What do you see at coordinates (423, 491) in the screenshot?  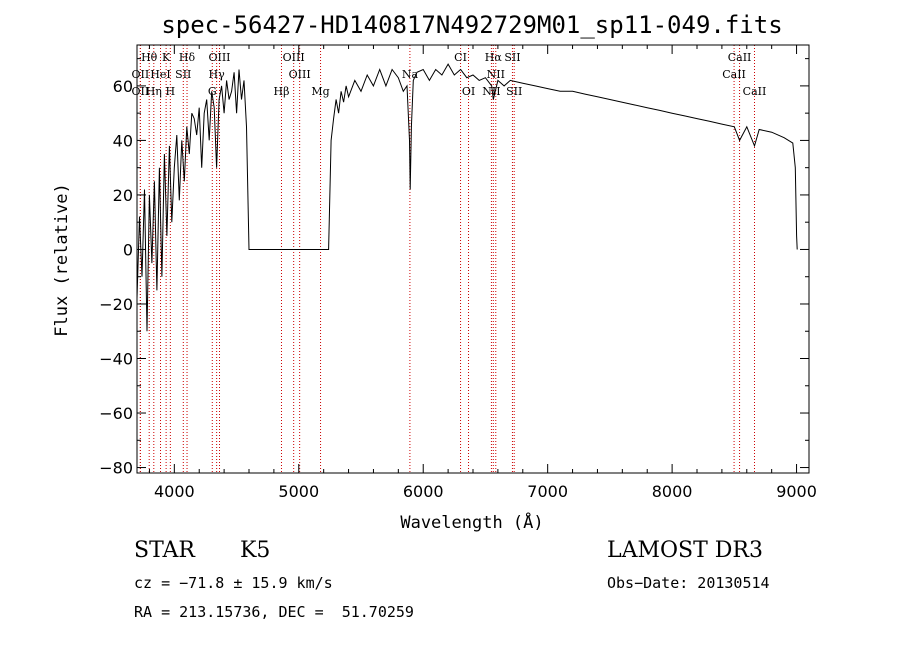 I see `x-tick-label: 6000` at bounding box center [423, 491].